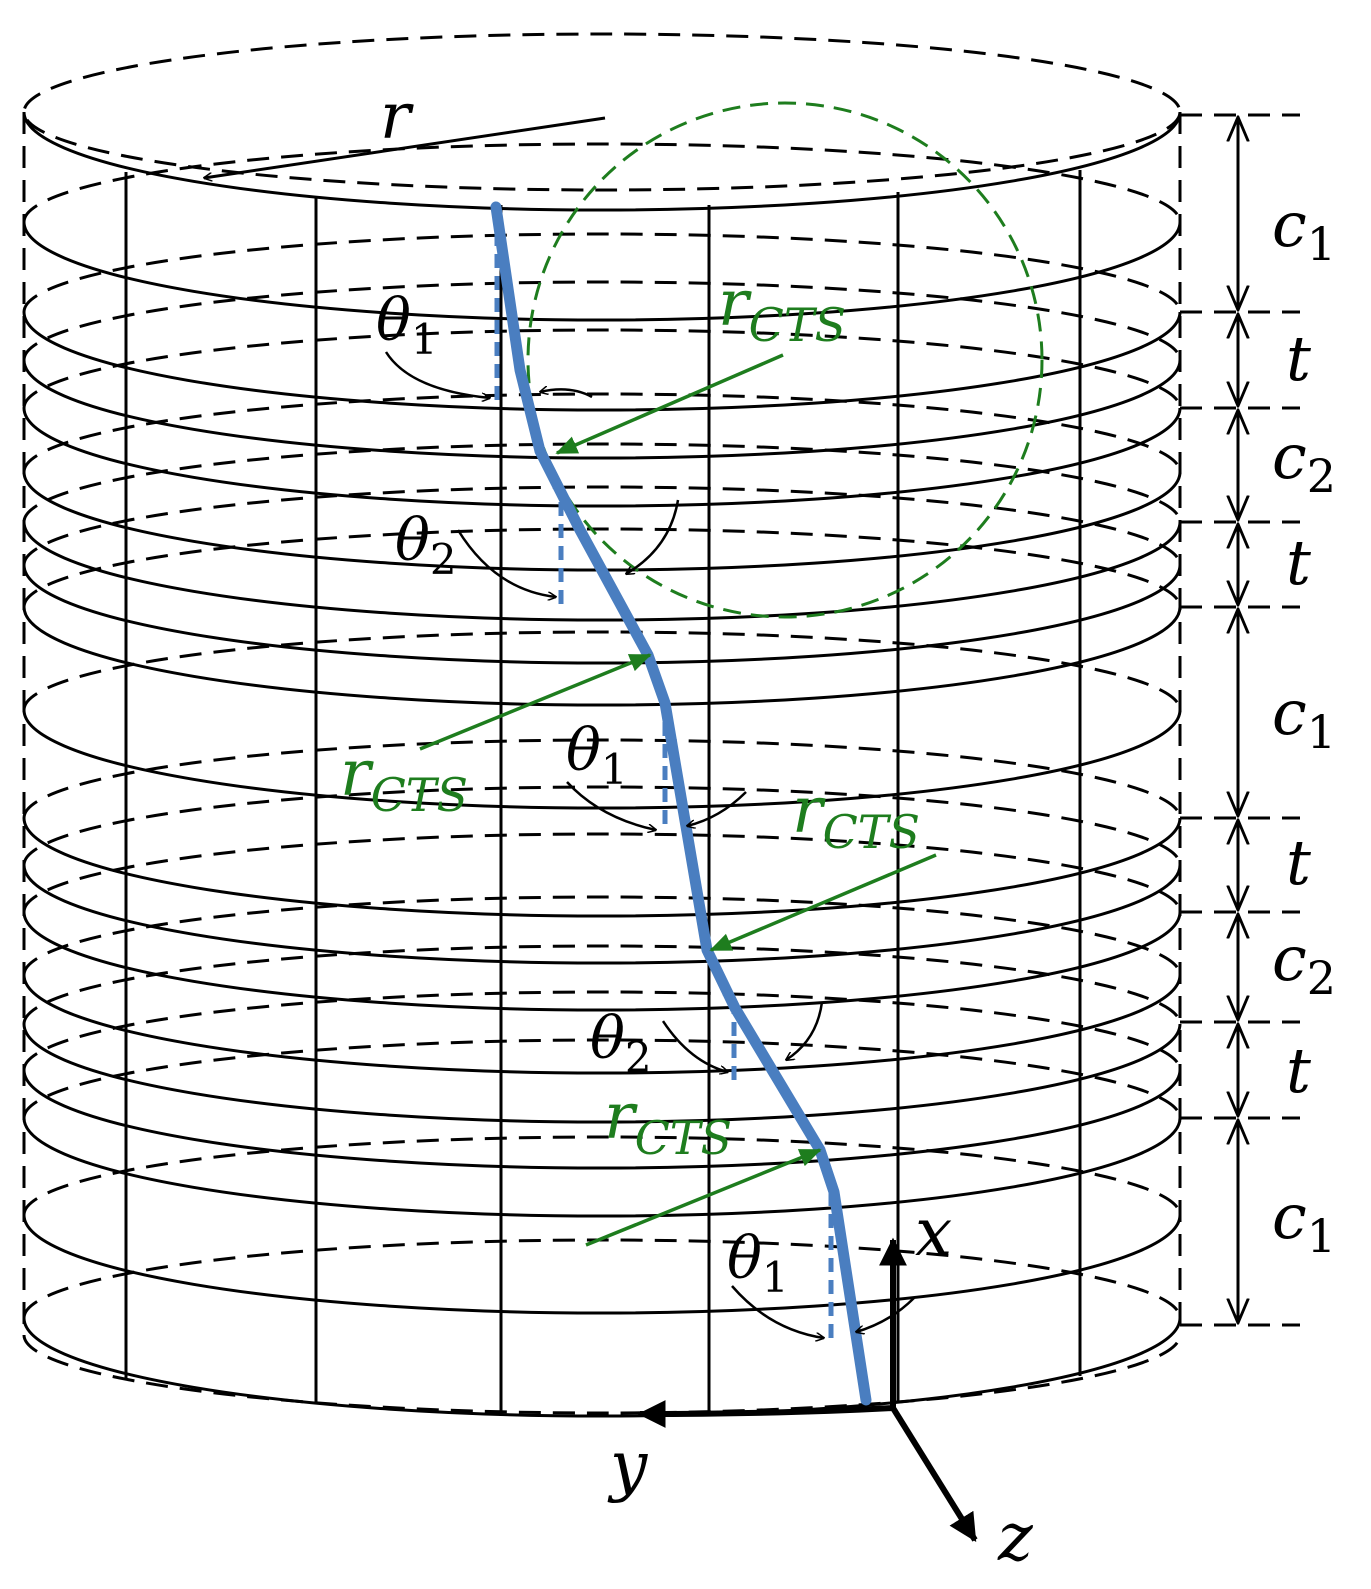 This screenshot has width=1371, height=1589. What do you see at coordinates (602, 1374) in the screenshot?
I see `bottom-front-arc` at bounding box center [602, 1374].